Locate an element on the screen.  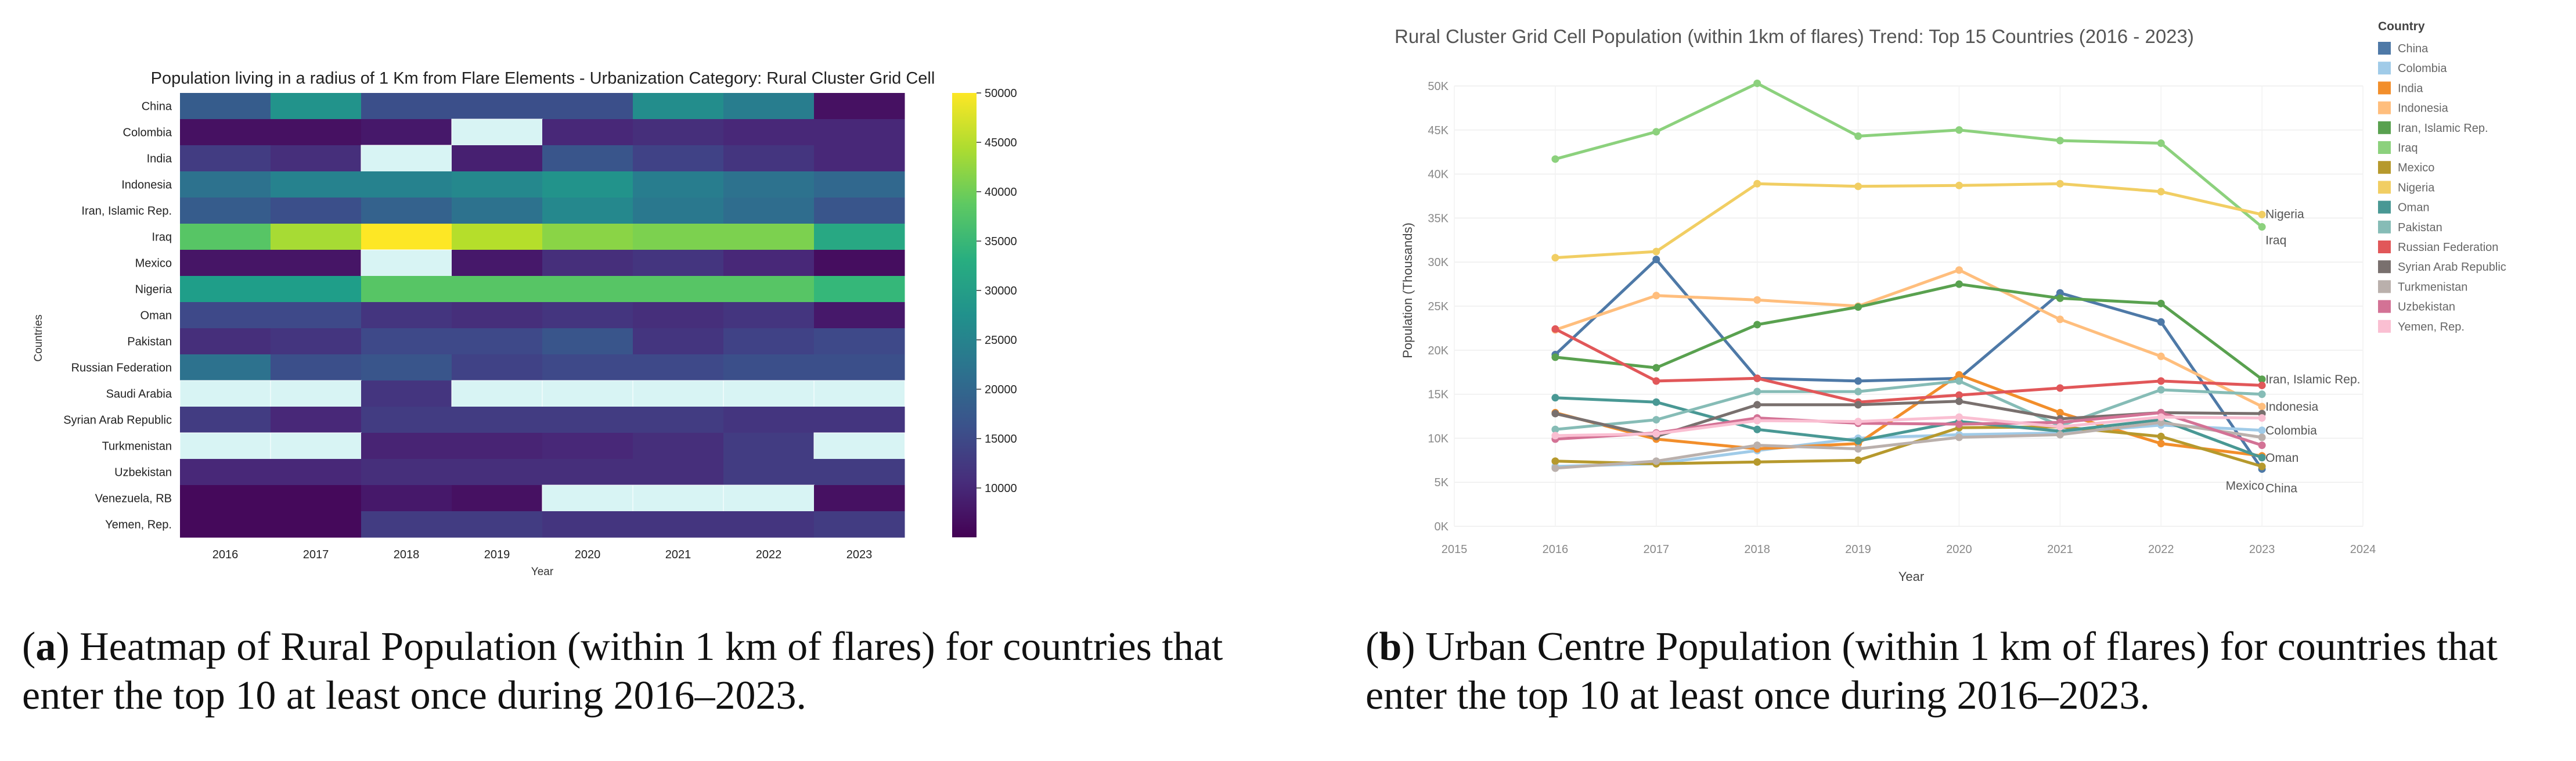
legend-label: Uzbekistan is located at coordinates (2426, 307).